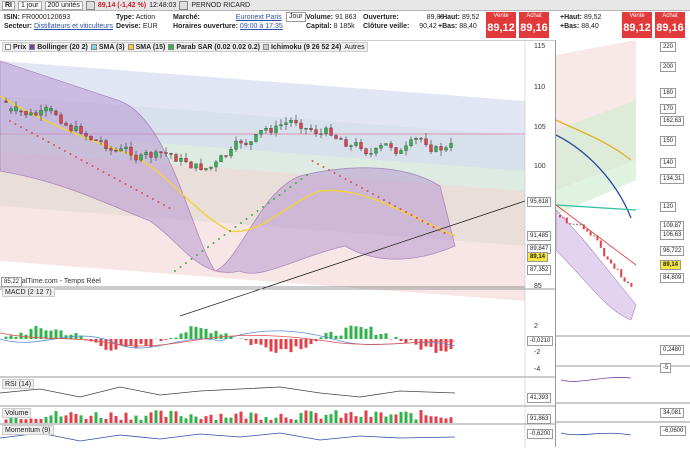 The width and height of the screenshot is (690, 450). What do you see at coordinates (8, 5) in the screenshot?
I see `symbol-selector: RI` at bounding box center [8, 5].